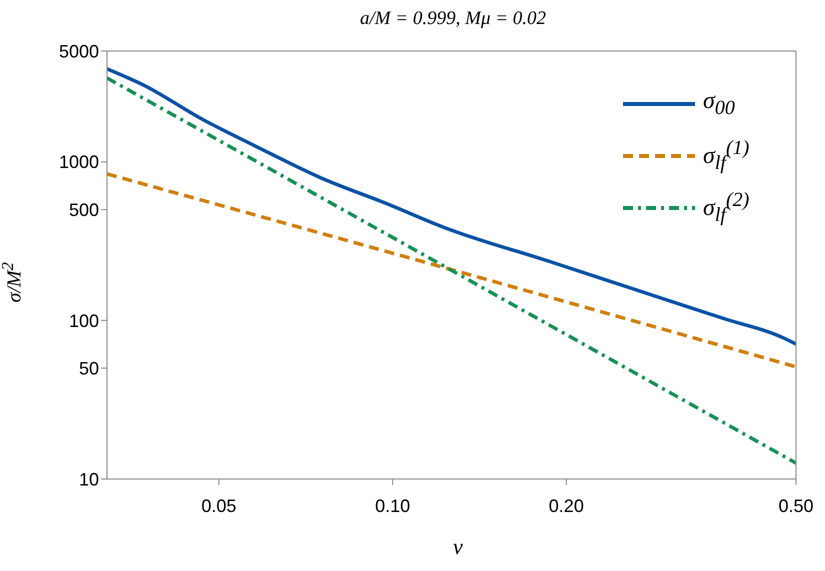 This screenshot has height=571, width=825. What do you see at coordinates (458, 547) in the screenshot?
I see `x-axis-title: v` at bounding box center [458, 547].